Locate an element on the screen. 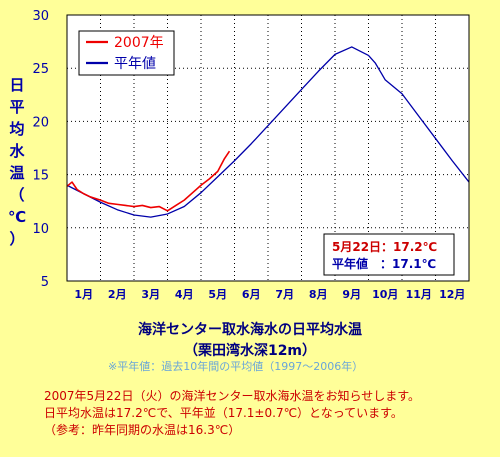 The height and width of the screenshot is (457, 500). y-axis-label-char: 平 is located at coordinates (17, 107).